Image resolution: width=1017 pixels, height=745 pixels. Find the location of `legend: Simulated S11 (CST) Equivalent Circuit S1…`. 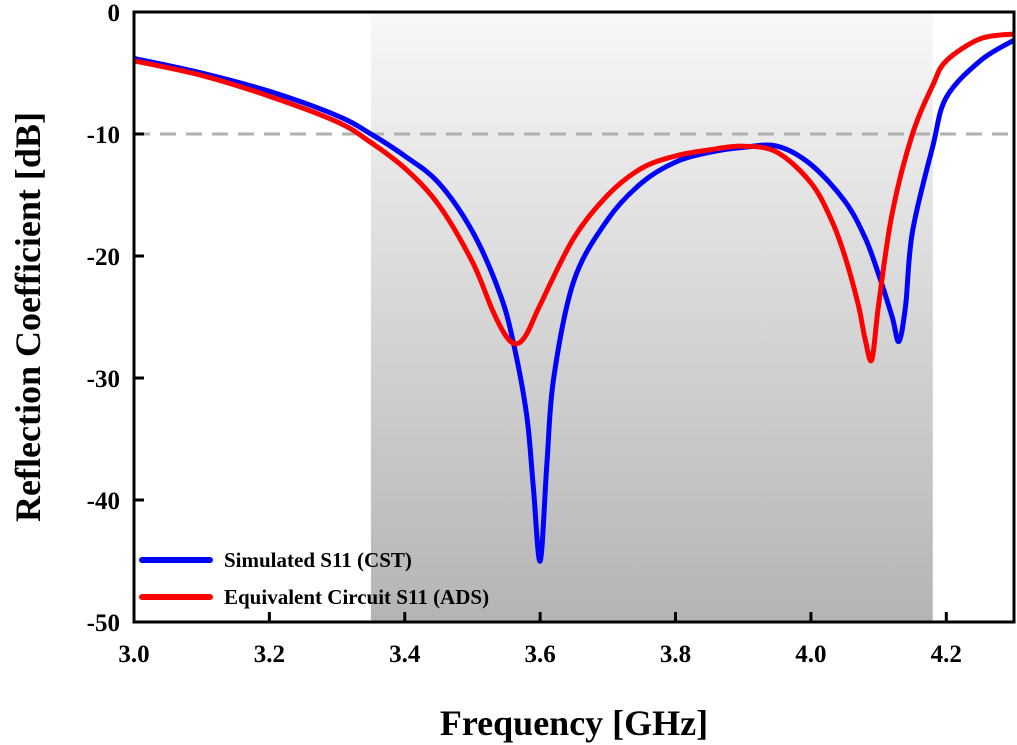

legend: Simulated S11 (CST) Equivalent Circuit S1… is located at coordinates (314, 578).